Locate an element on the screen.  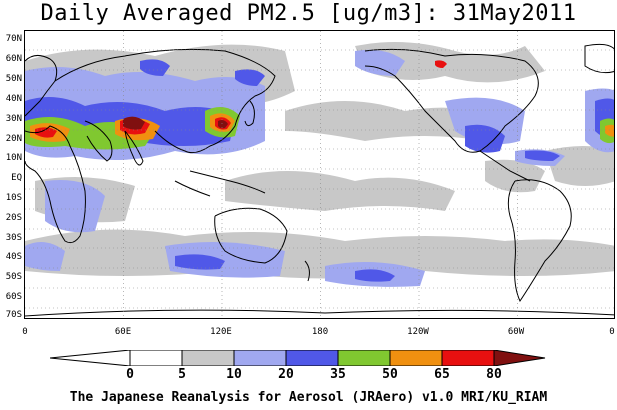
colorbar-label-65: 65 is located at coordinates (442, 374).